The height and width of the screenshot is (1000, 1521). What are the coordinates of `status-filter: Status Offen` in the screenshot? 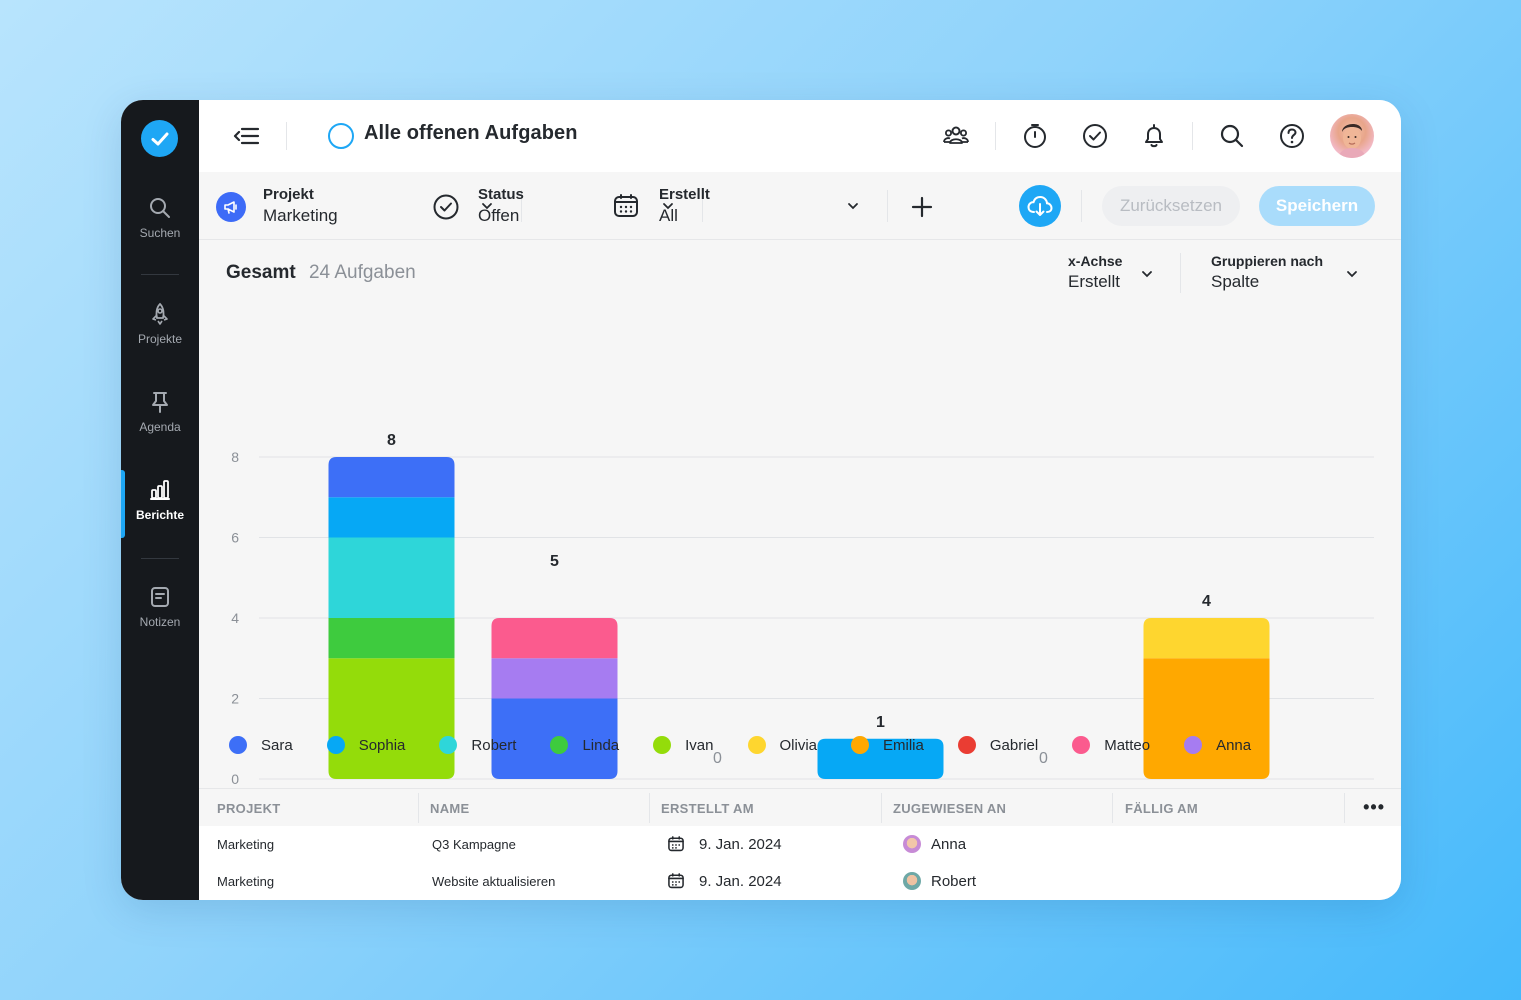 It's located at (501, 206).